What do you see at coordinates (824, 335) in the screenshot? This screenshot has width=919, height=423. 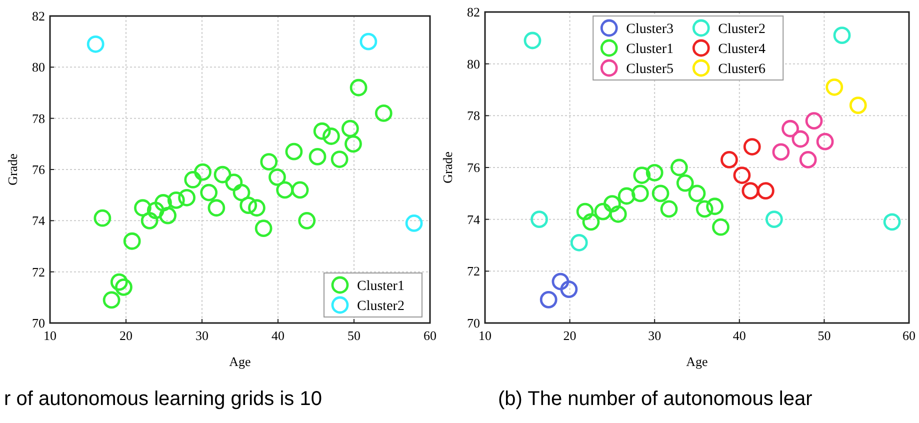 I see `x-tick-label: 50` at bounding box center [824, 335].